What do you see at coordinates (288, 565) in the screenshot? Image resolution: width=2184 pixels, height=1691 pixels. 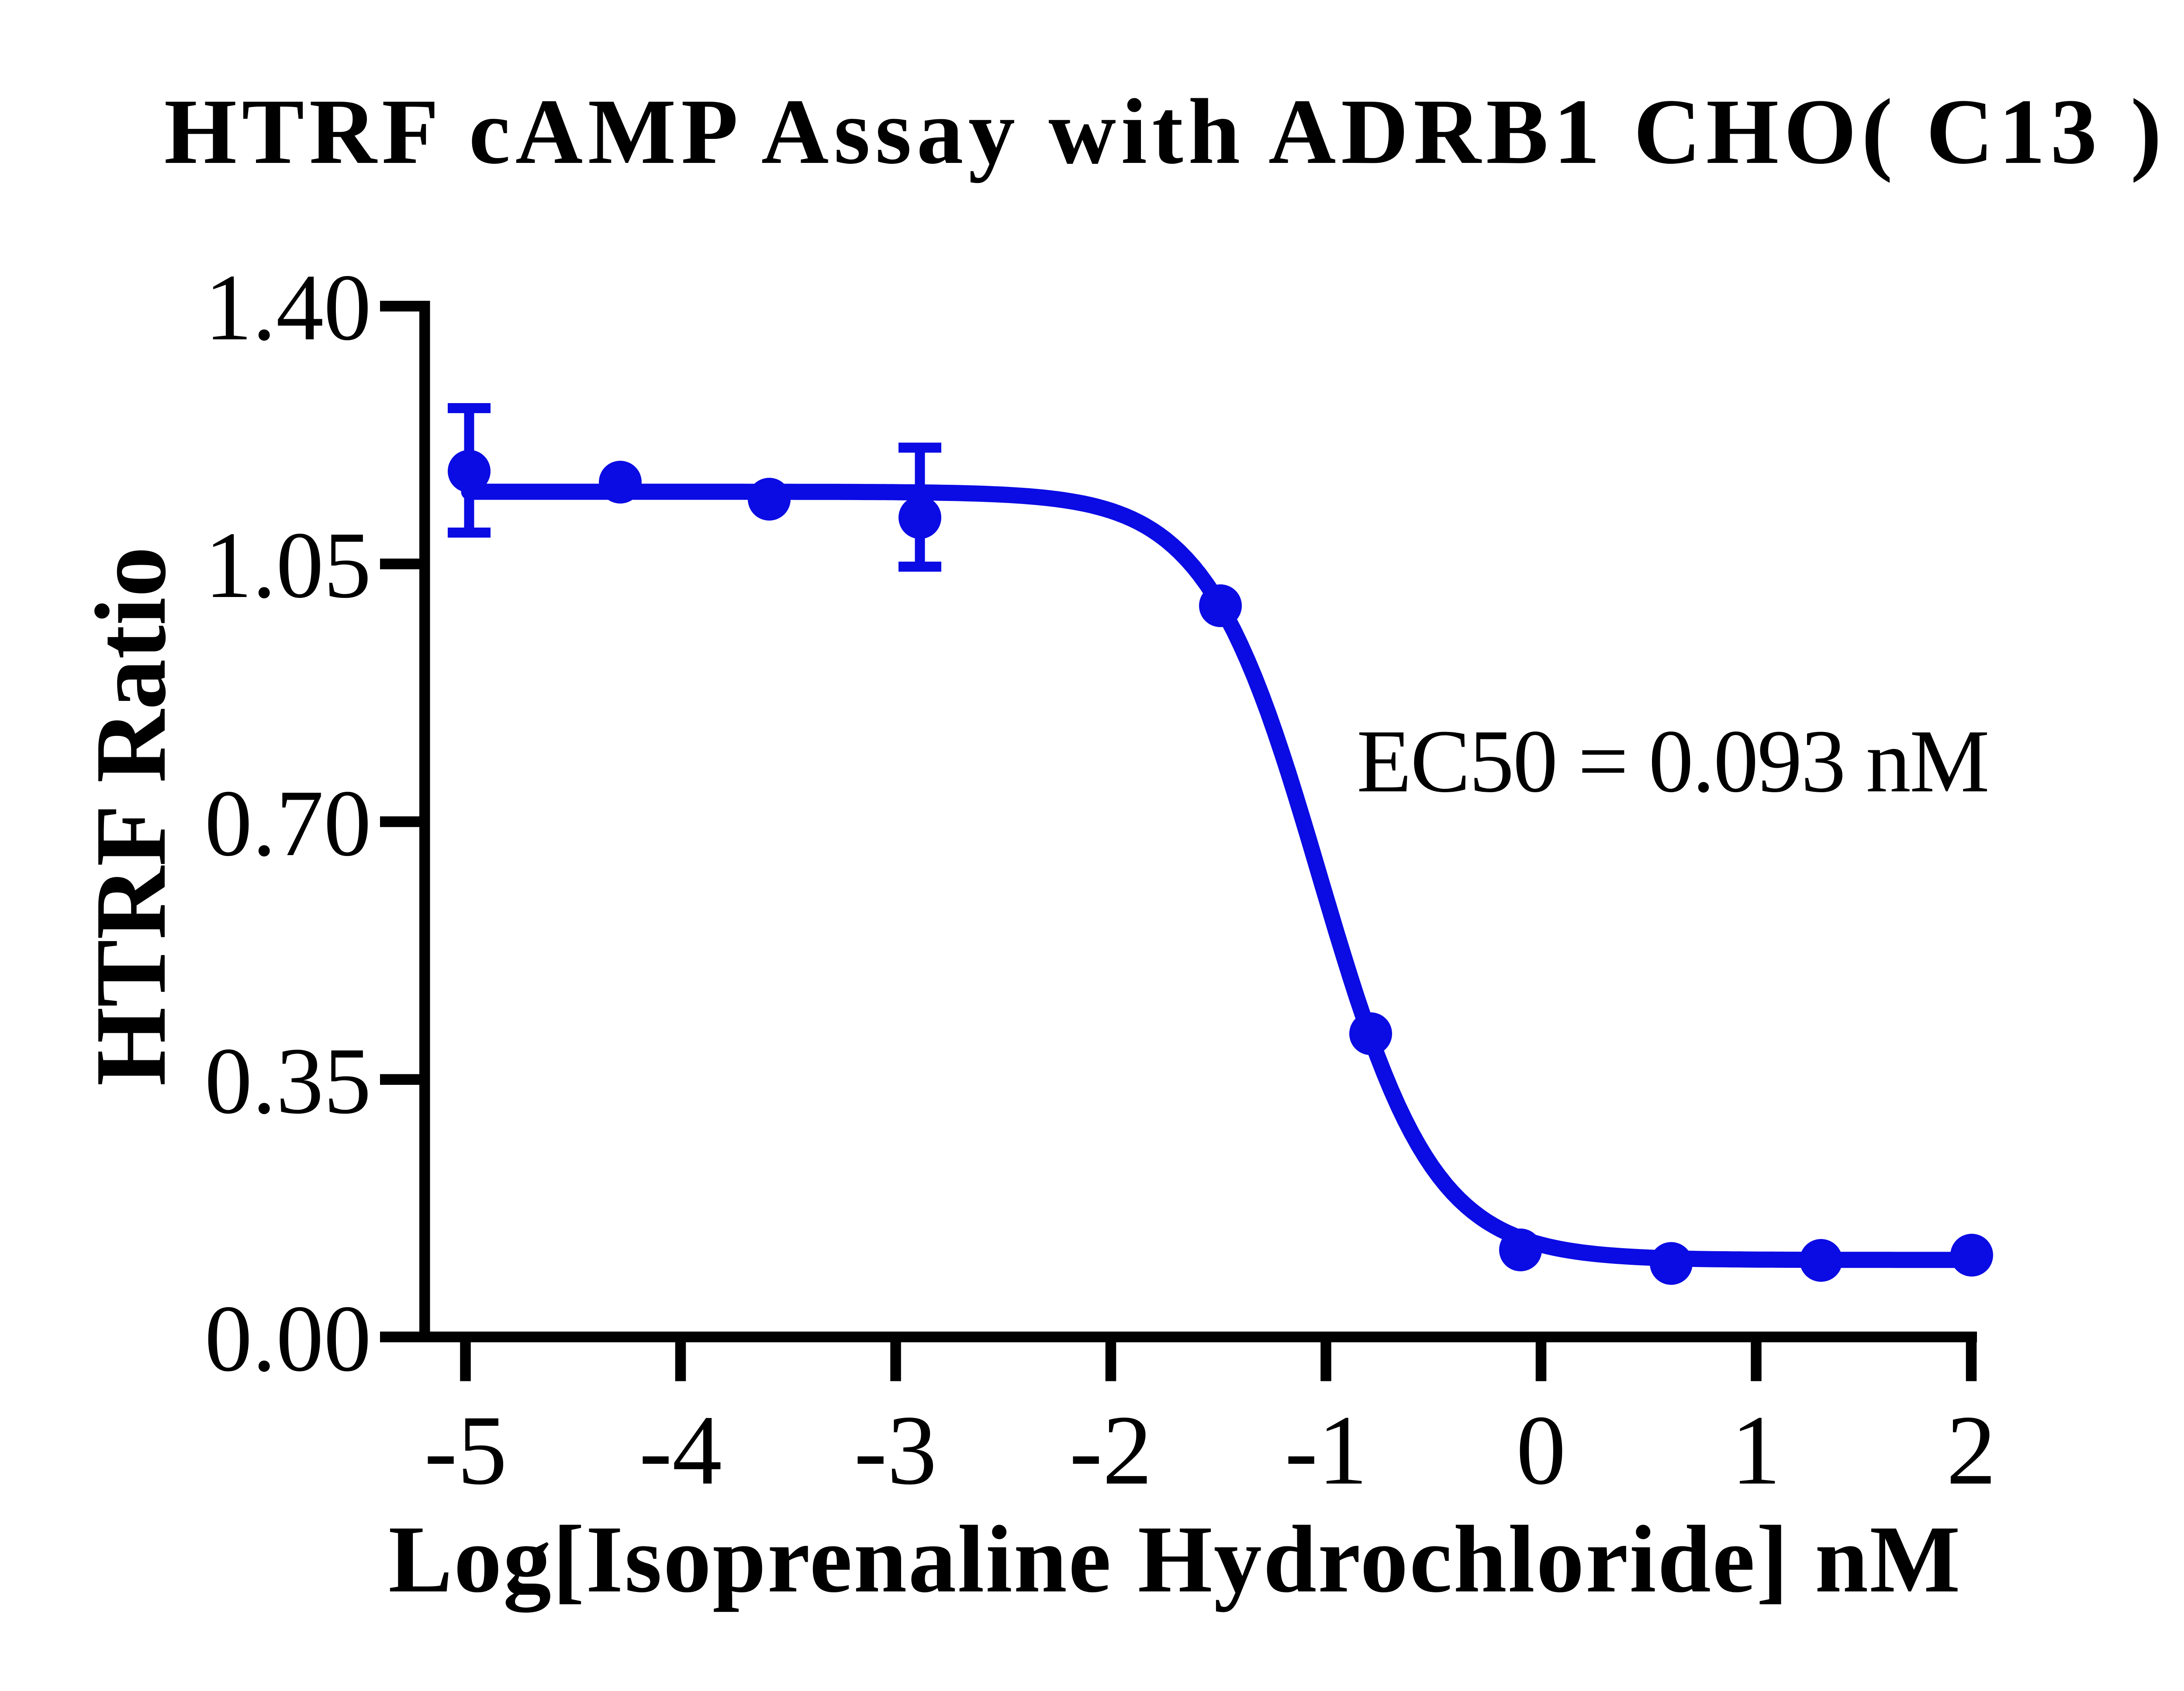 I see `svg-text: 1.05` at bounding box center [288, 565].